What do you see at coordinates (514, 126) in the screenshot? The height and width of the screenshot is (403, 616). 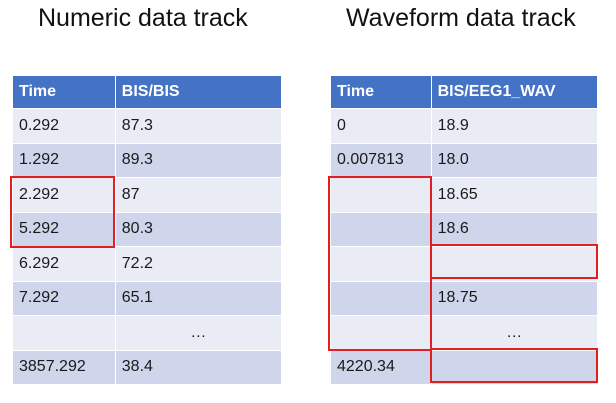 I see `value-cell: 18.9` at bounding box center [514, 126].